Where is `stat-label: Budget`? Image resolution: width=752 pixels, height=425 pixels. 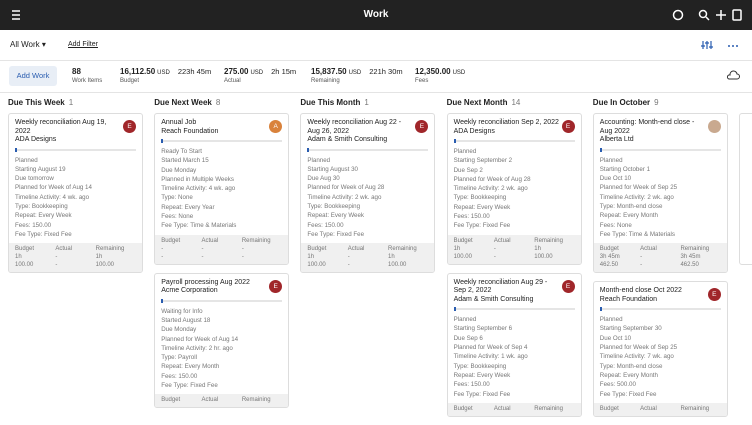
stat-label: Budget is located at coordinates (130, 81).